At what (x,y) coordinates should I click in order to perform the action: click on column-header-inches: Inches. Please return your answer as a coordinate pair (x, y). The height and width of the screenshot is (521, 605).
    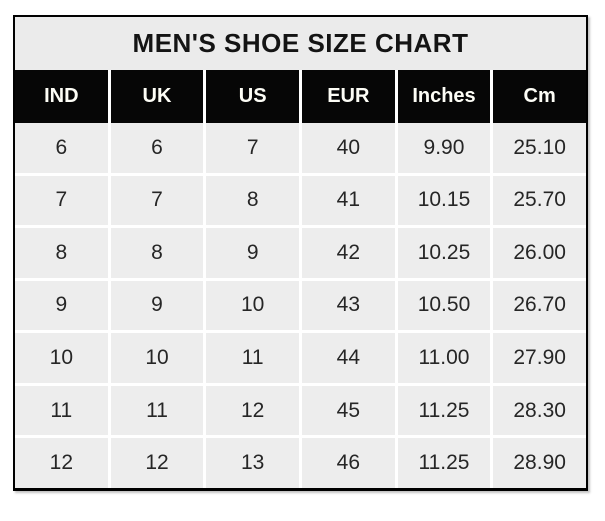
    Looking at the image, I should click on (444, 96).